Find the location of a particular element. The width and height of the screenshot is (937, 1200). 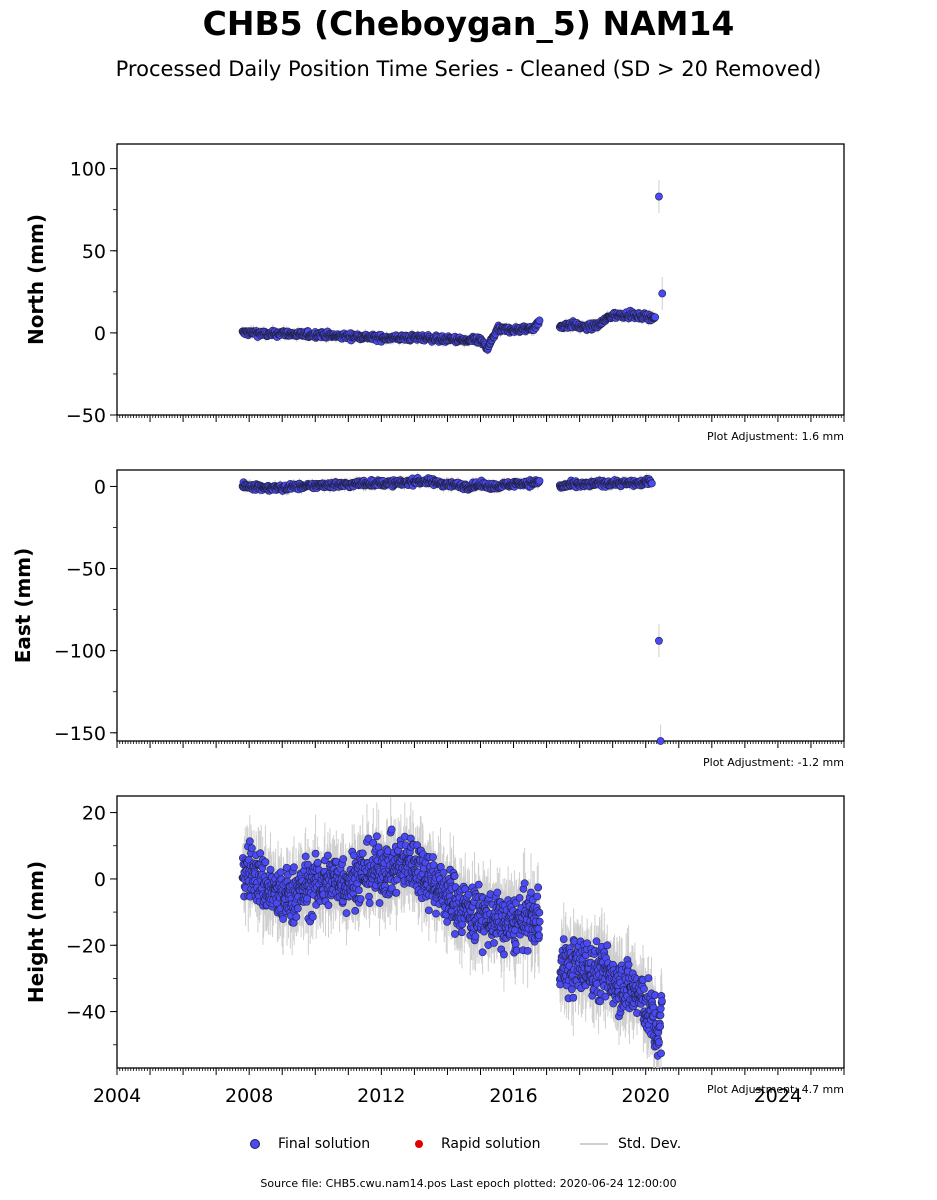

y-axis-label: North (mm) is located at coordinates (36, 279).